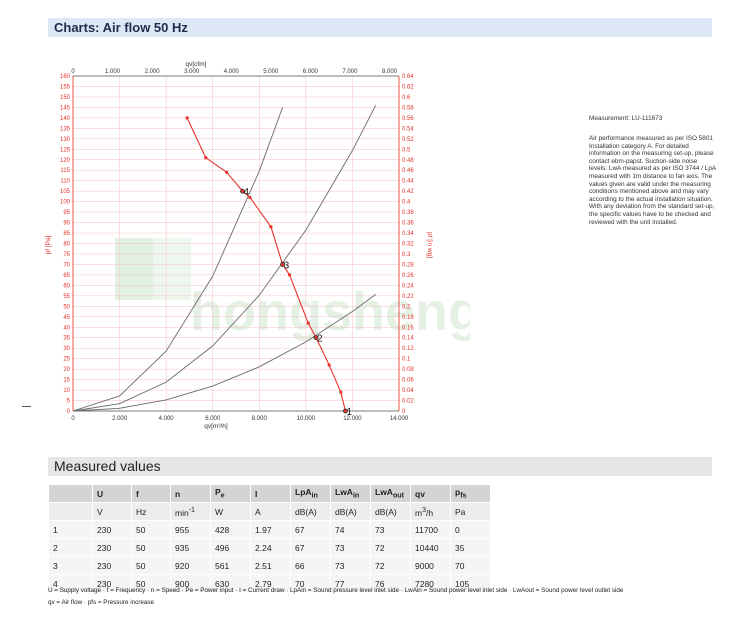 The width and height of the screenshot is (750, 618). Describe the element at coordinates (408, 328) in the screenshot. I see `y-right-tick-label: 0.16` at that location.